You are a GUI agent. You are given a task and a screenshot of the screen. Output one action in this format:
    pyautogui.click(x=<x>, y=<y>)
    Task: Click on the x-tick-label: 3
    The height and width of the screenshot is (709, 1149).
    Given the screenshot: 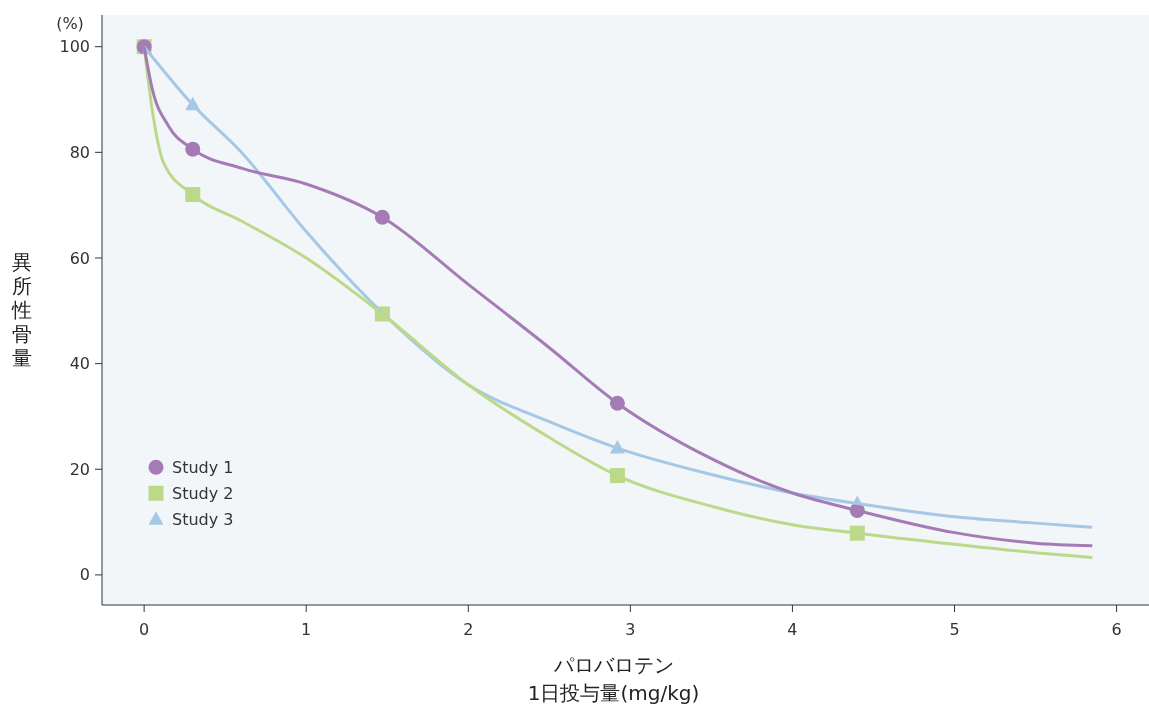 What is the action you would take?
    pyautogui.click(x=630, y=629)
    